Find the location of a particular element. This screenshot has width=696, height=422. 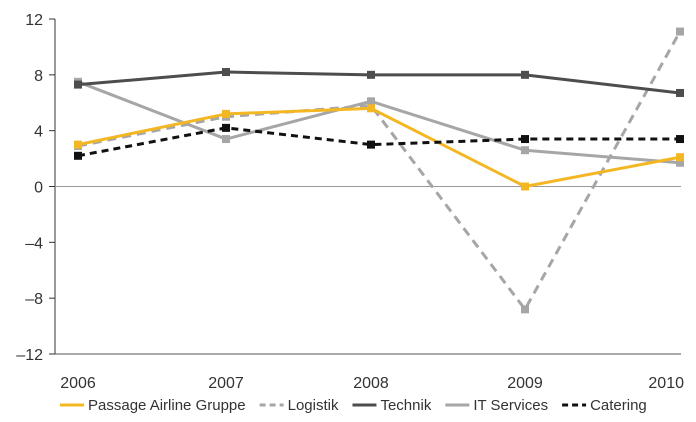

y-tick-label: 8 is located at coordinates (38, 76).